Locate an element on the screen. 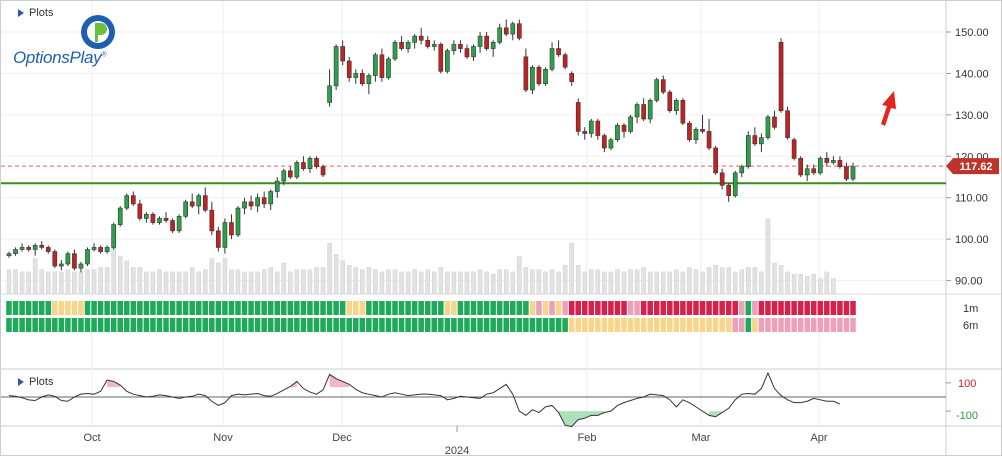 The image size is (1002, 460). x-tick-label: Oct is located at coordinates (91, 438).